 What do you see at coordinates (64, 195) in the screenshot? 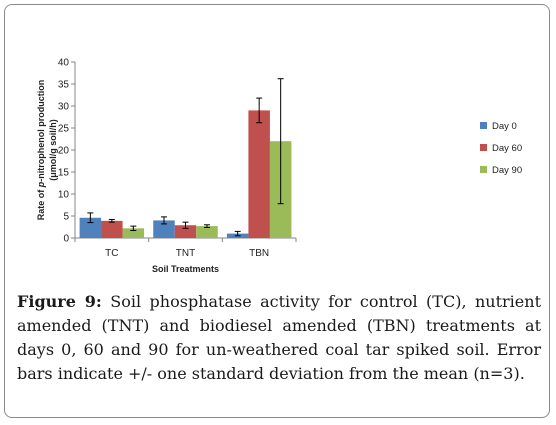
I see `y-tick-label: 10` at bounding box center [64, 195].